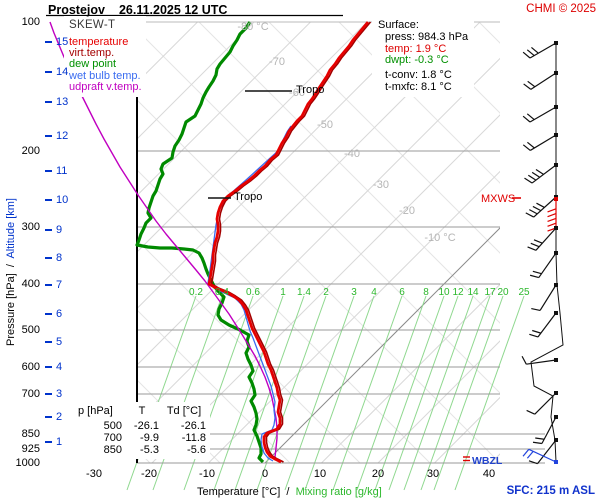  I want to click on altitude-tick-label: 2, so click(53, 417).